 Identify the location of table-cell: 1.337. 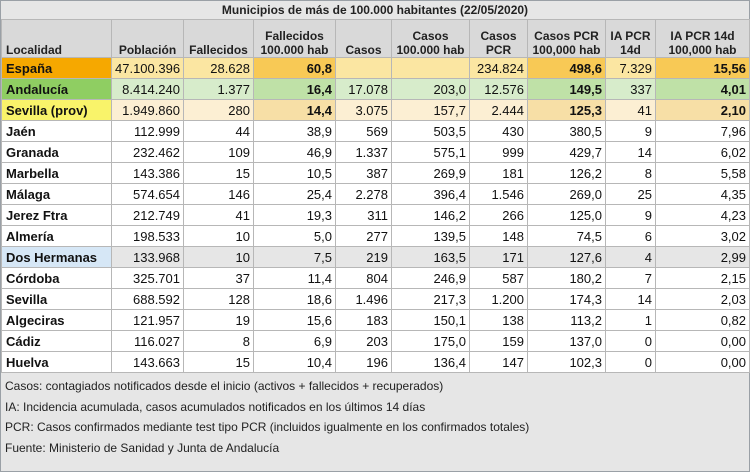
(363, 152).